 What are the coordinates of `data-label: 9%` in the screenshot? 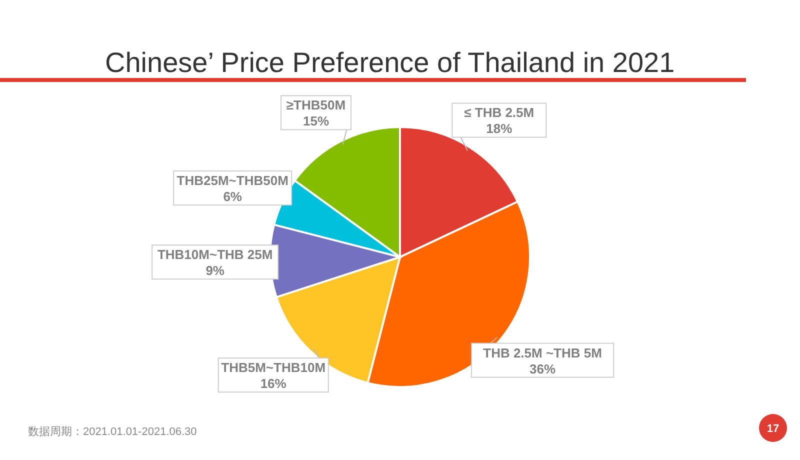 It's located at (215, 270).